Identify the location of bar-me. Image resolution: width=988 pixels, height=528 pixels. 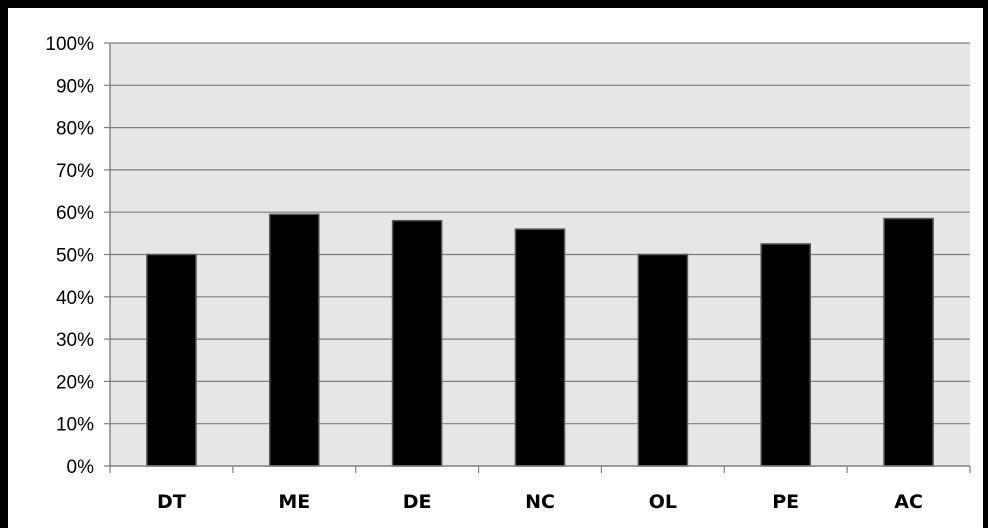
(294, 340).